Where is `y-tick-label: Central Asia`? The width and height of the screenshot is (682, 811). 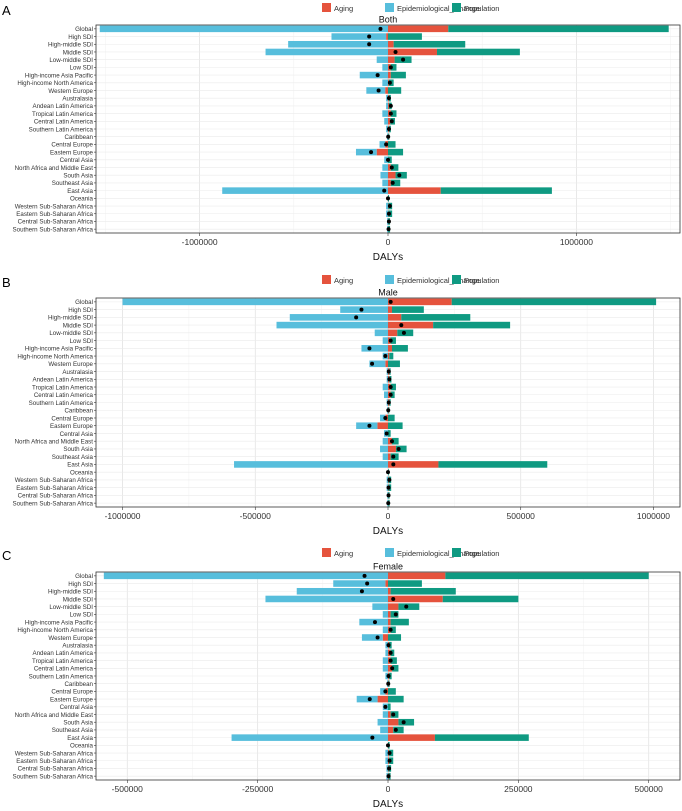
y-tick-label: Central Asia is located at coordinates (77, 707).